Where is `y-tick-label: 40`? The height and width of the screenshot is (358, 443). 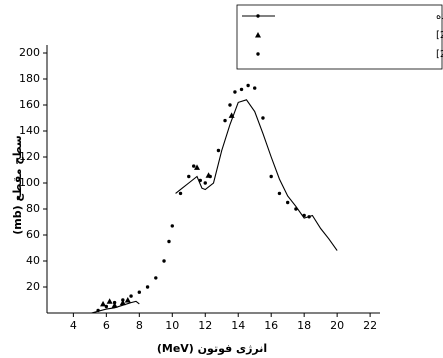
y-tick-label: 40 is located at coordinates (33, 260).